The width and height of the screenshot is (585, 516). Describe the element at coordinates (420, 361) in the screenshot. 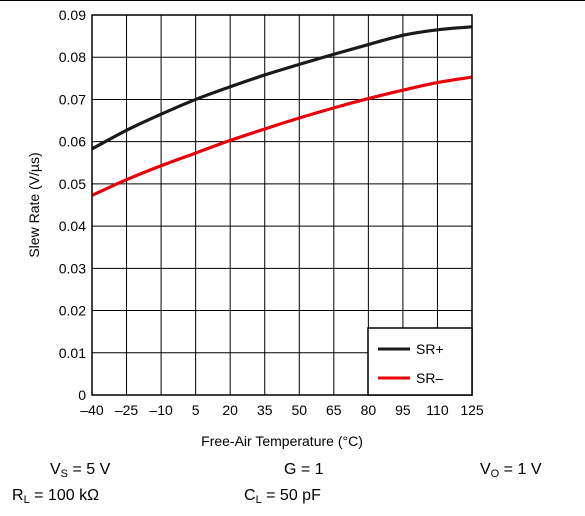

I see `legend: SR+ SR–` at that location.